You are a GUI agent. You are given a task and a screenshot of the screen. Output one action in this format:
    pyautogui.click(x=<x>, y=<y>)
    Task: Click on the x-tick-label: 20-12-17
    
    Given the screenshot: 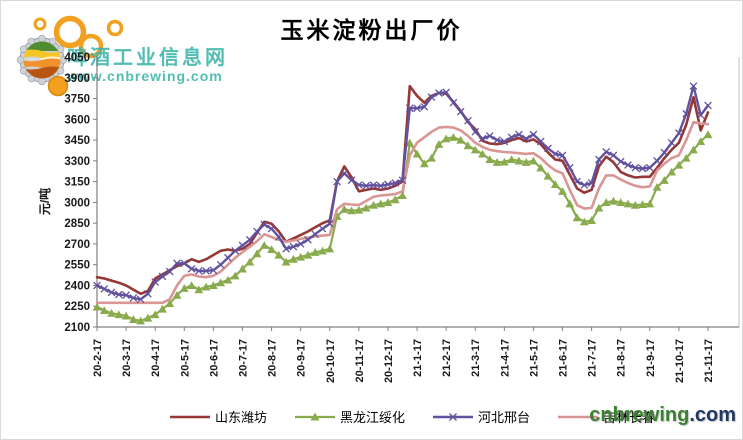 What is the action you would take?
    pyautogui.click(x=389, y=361)
    